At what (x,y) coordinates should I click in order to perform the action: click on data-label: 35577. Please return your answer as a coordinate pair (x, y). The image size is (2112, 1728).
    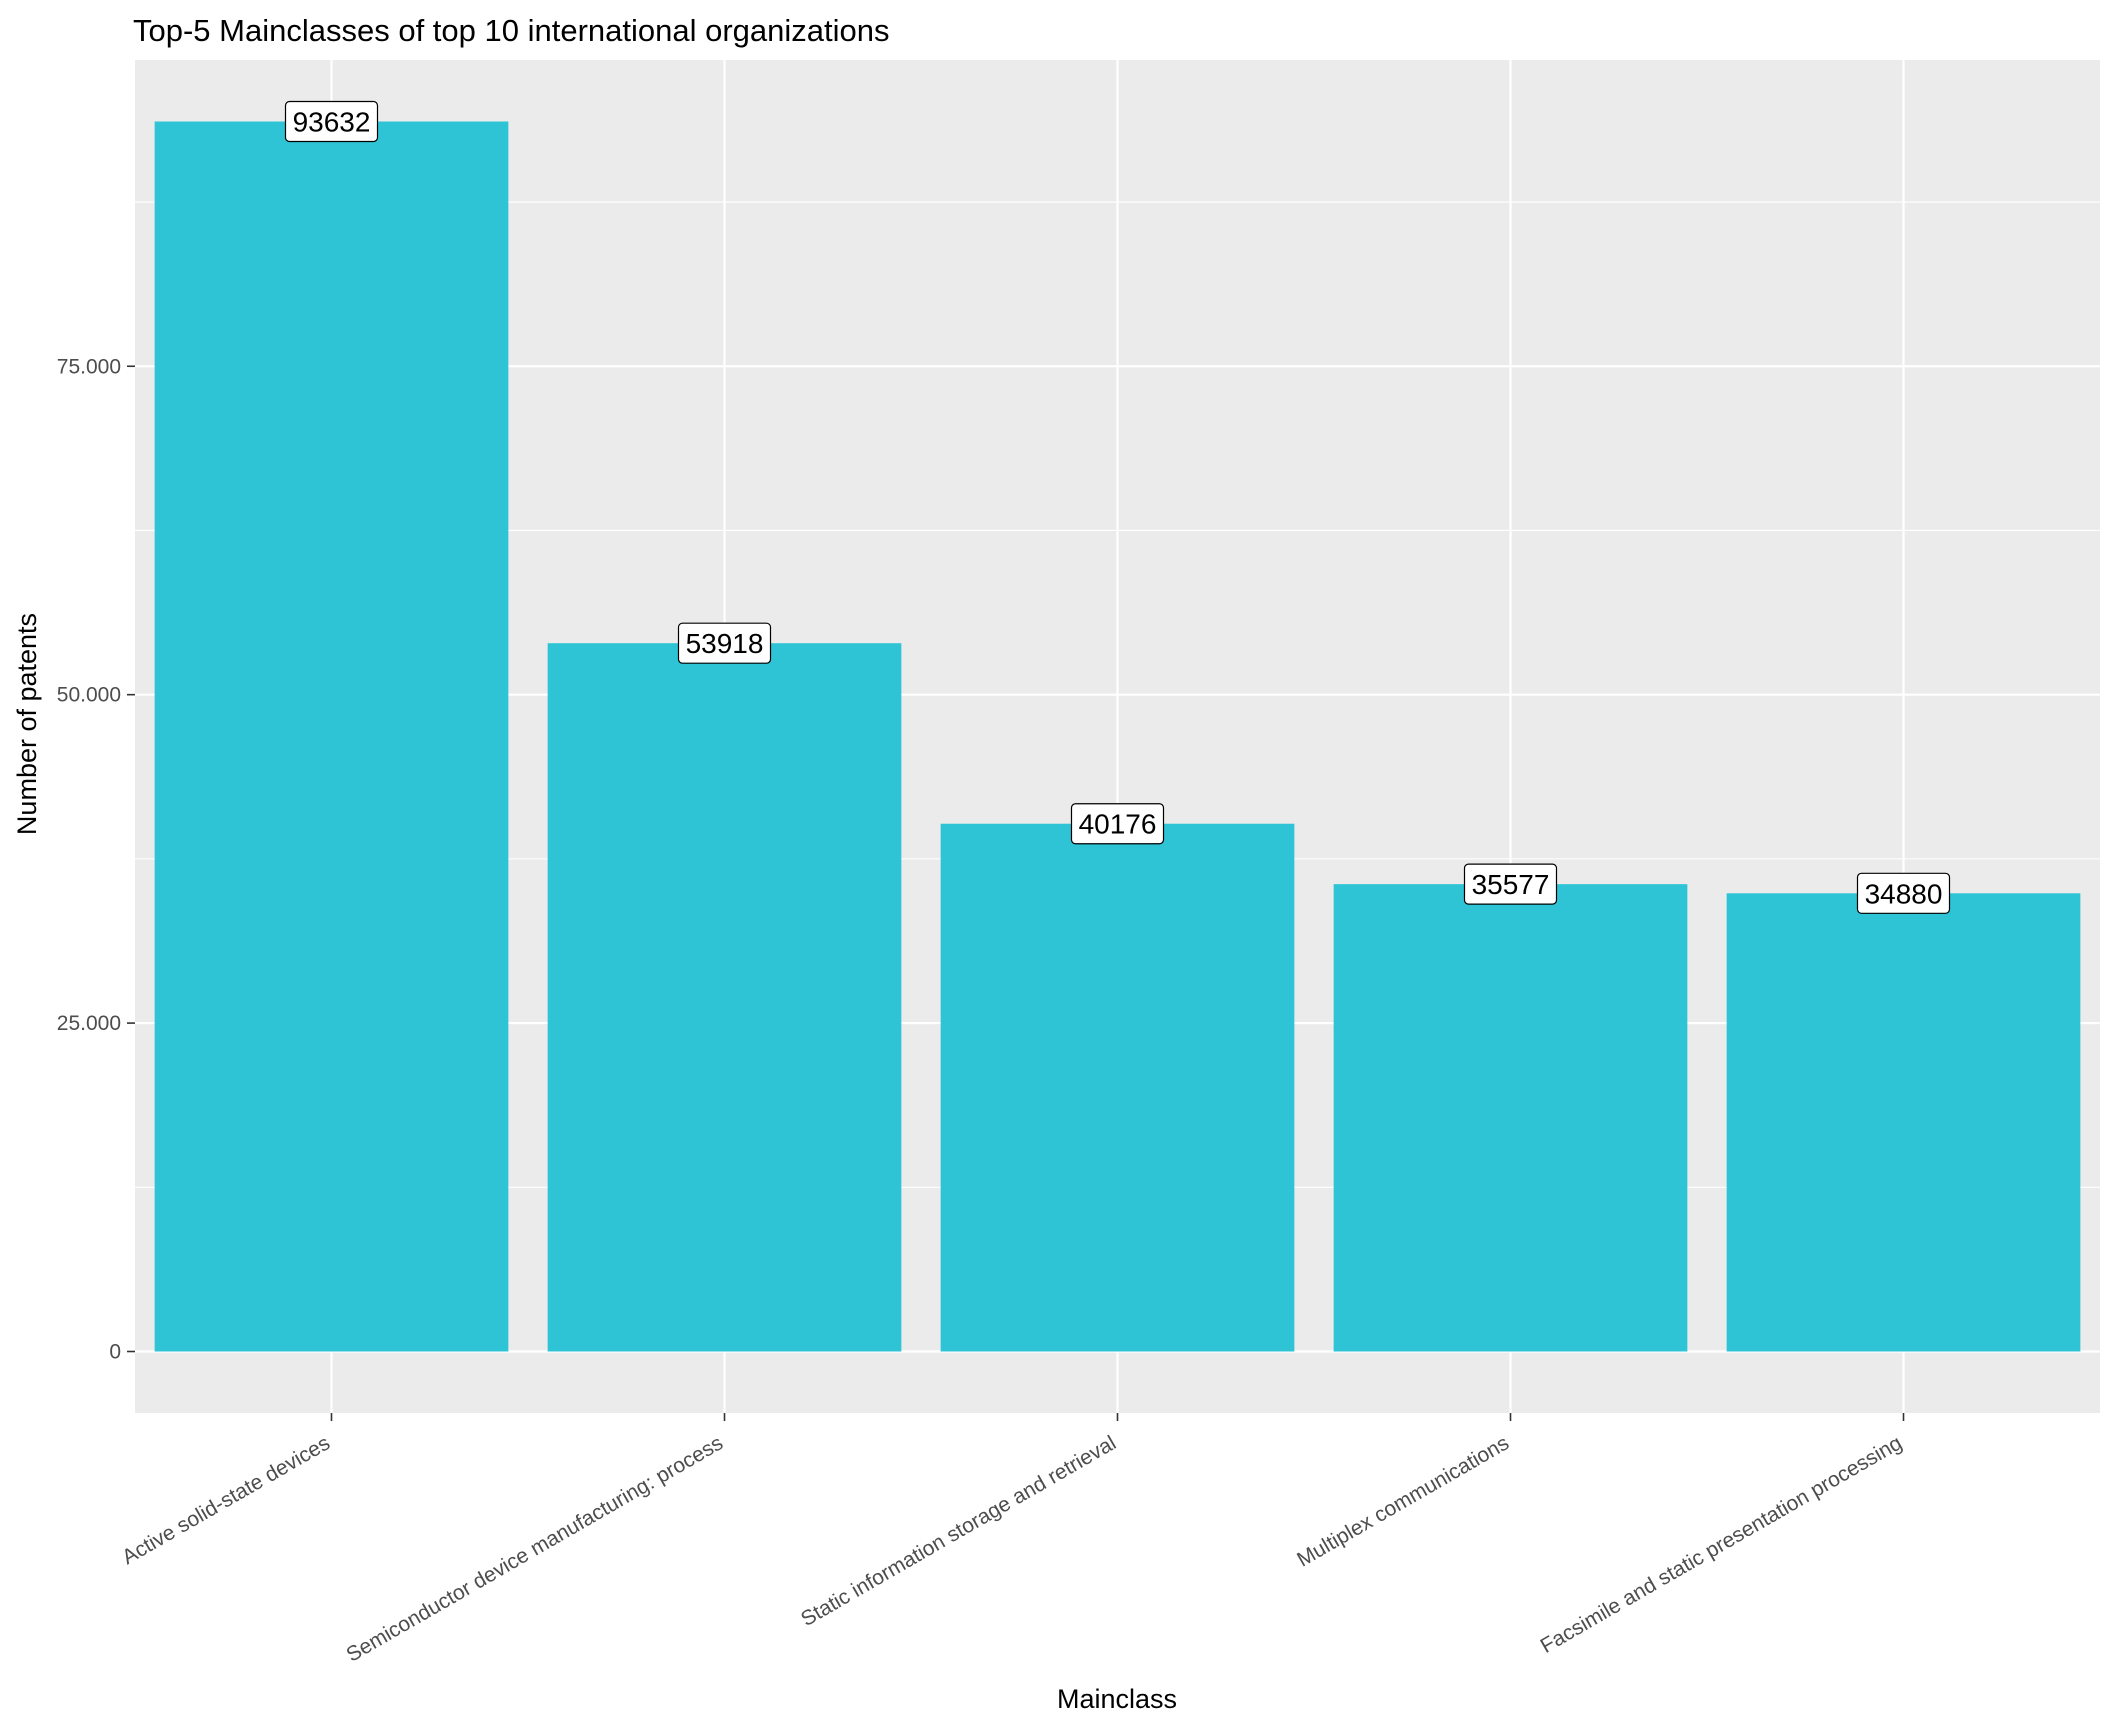
    Looking at the image, I should click on (1510, 884).